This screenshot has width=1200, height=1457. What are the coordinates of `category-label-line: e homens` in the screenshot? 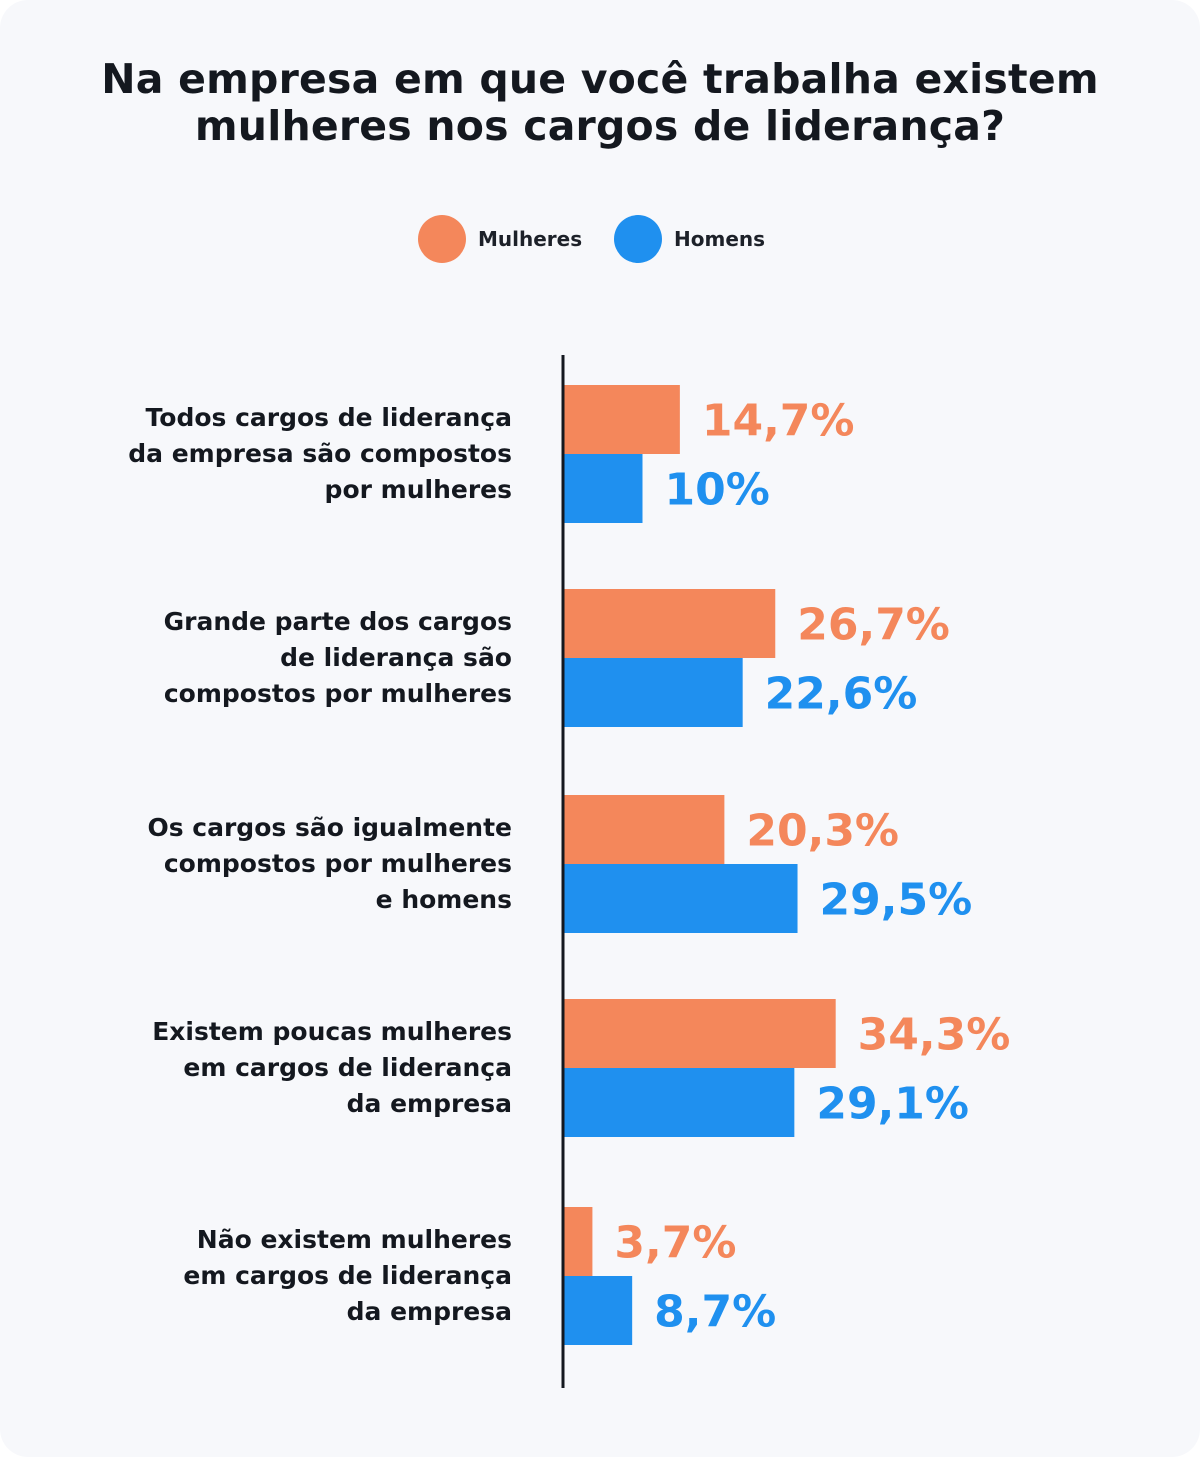 It's located at (443, 899).